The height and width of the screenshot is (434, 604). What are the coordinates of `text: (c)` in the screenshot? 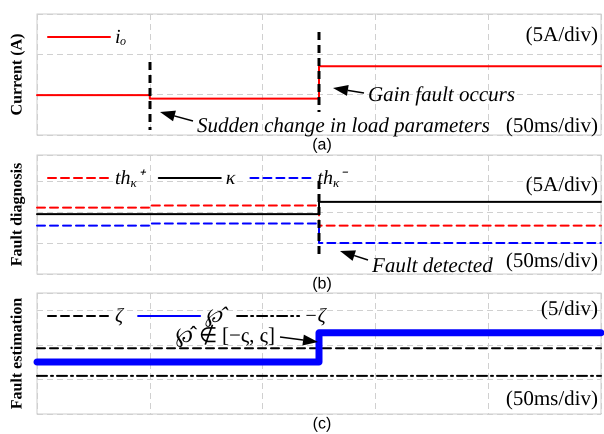 It's located at (322, 424).